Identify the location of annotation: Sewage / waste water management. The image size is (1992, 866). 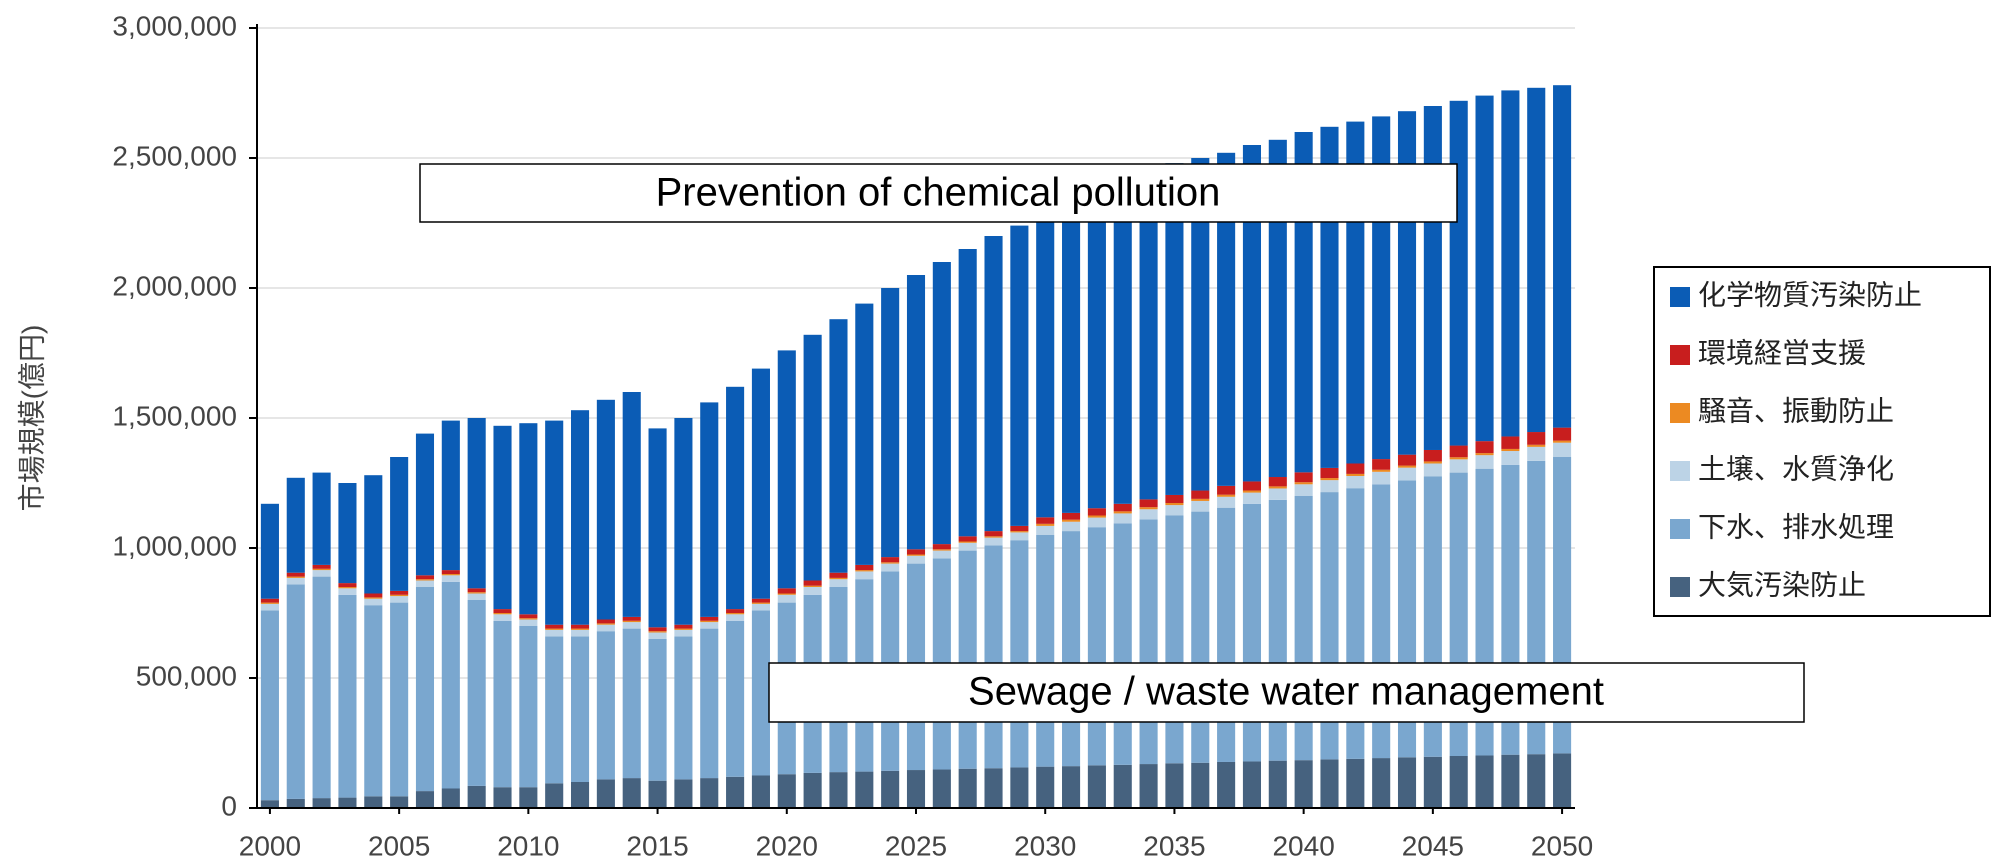
(1286, 692).